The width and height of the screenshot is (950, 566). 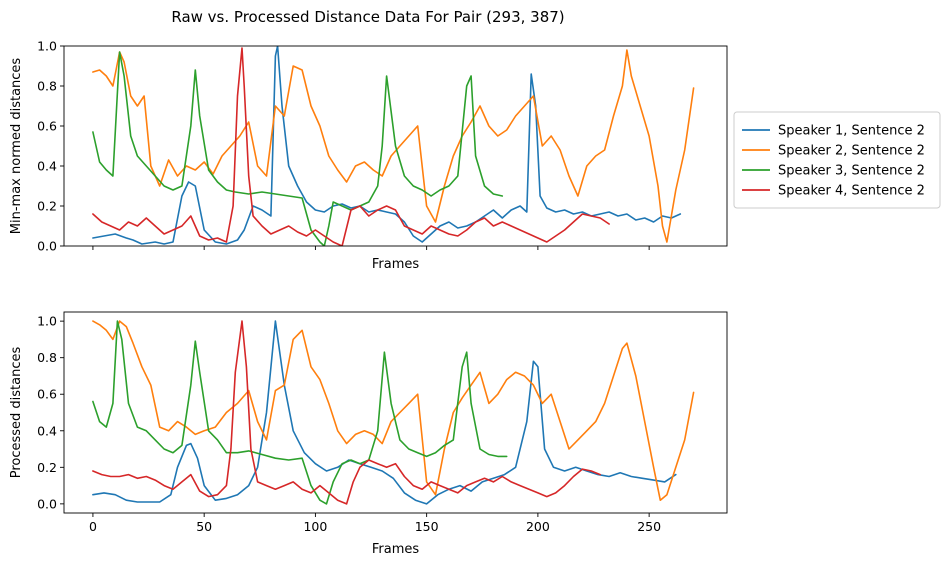 I want to click on bottom-y-tick-label: 0.8, so click(x=47, y=357).